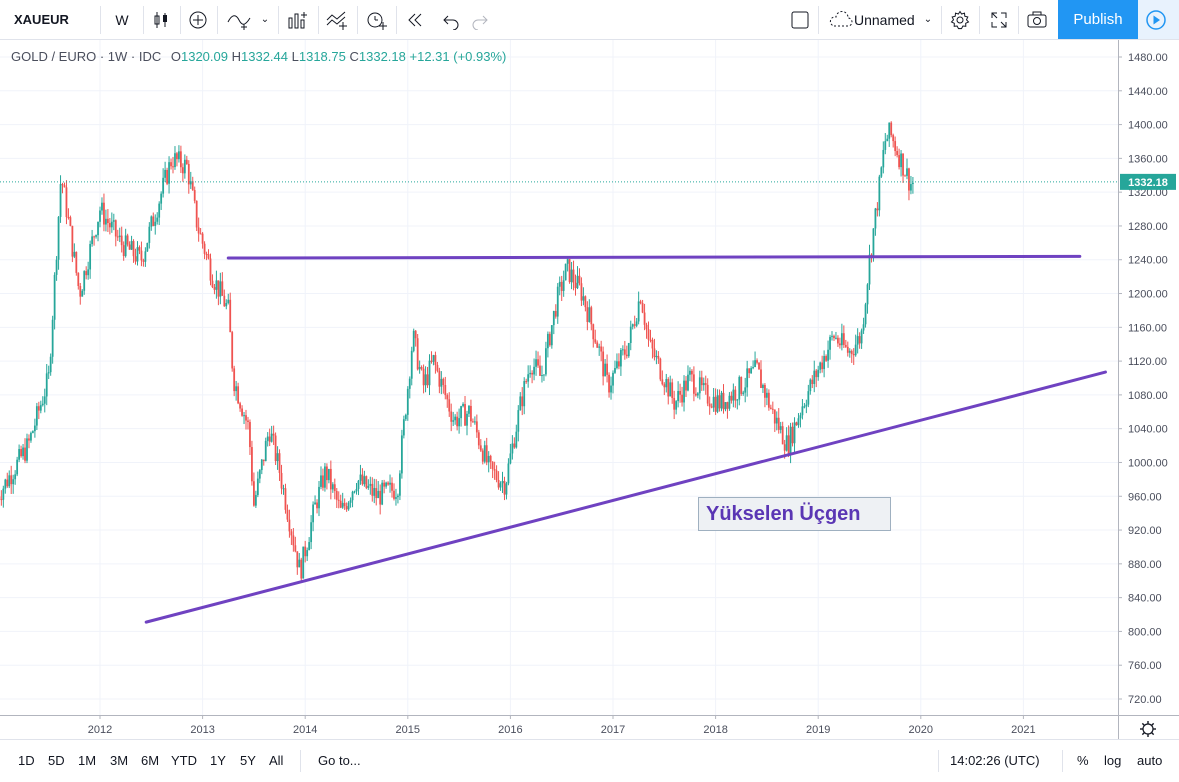 Image resolution: width=1179 pixels, height=782 pixels. Describe the element at coordinates (794, 514) in the screenshot. I see `pattern-annotation: Yükselen Üçgen` at that location.